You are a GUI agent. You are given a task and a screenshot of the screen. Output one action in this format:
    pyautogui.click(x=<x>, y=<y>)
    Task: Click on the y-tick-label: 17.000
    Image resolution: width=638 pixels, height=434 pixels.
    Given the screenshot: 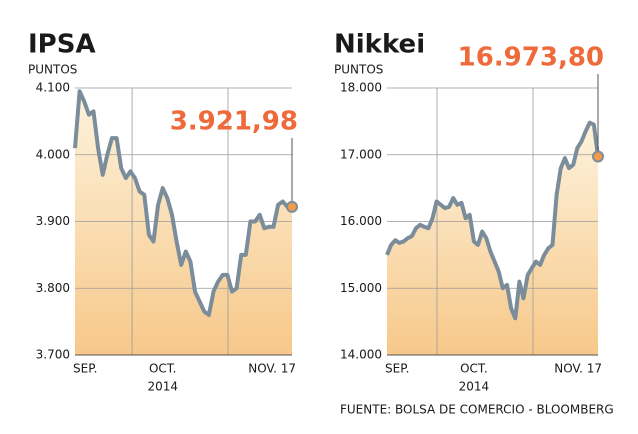 What is the action you would take?
    pyautogui.click(x=361, y=154)
    